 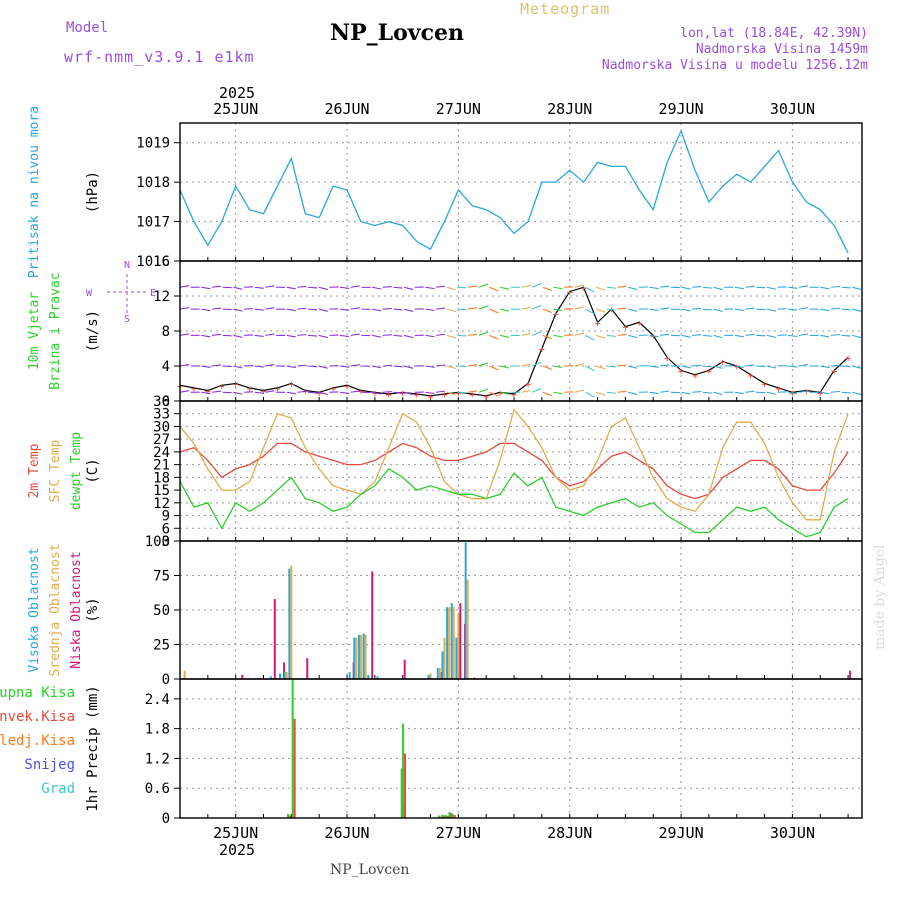 What do you see at coordinates (153, 144) in the screenshot?
I see `y-tick-label: 1019` at bounding box center [153, 144].